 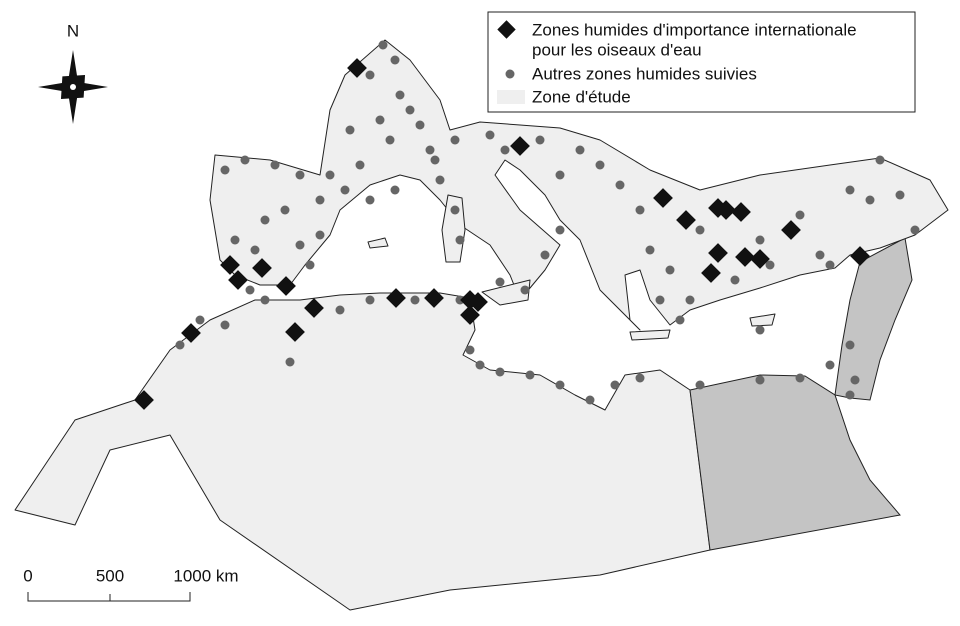 What do you see at coordinates (617, 49) in the screenshot?
I see `legend-label: pour les oiseaux d'eau` at bounding box center [617, 49].